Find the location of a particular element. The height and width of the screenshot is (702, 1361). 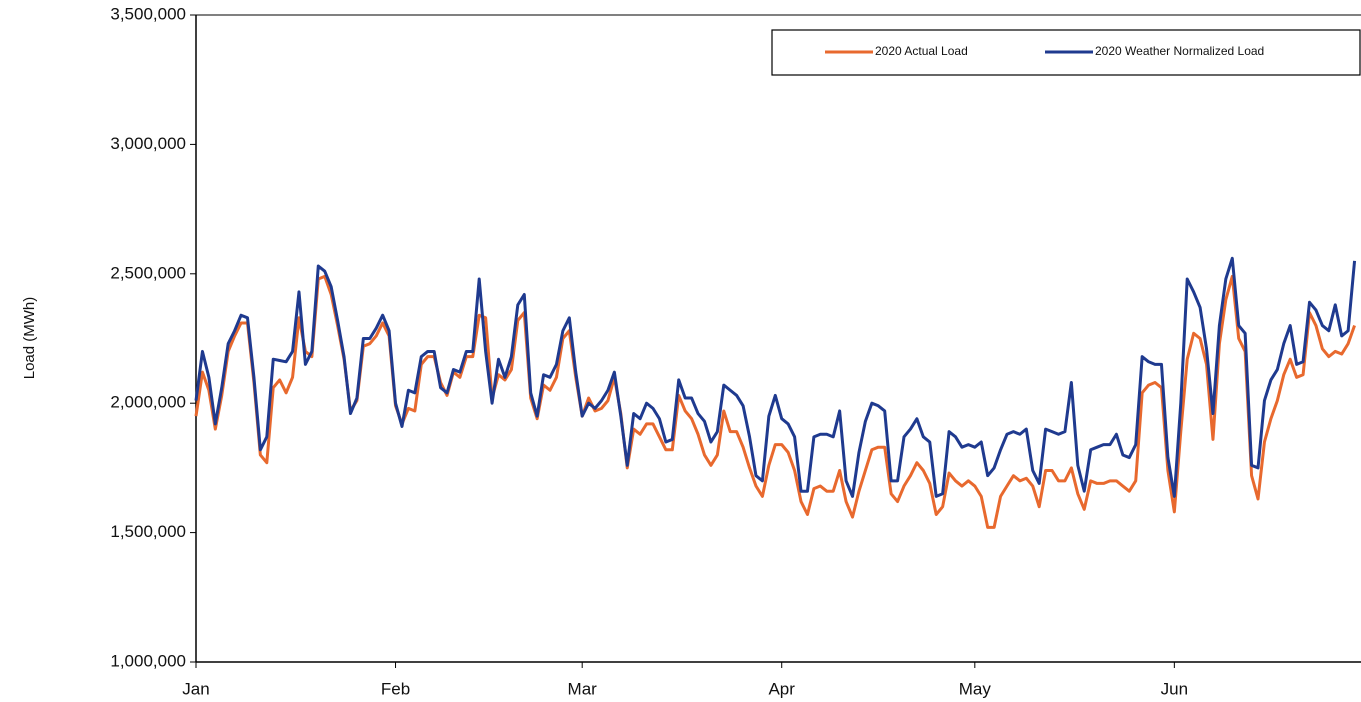

y-tick-label: 2,500,000 is located at coordinates (148, 272).